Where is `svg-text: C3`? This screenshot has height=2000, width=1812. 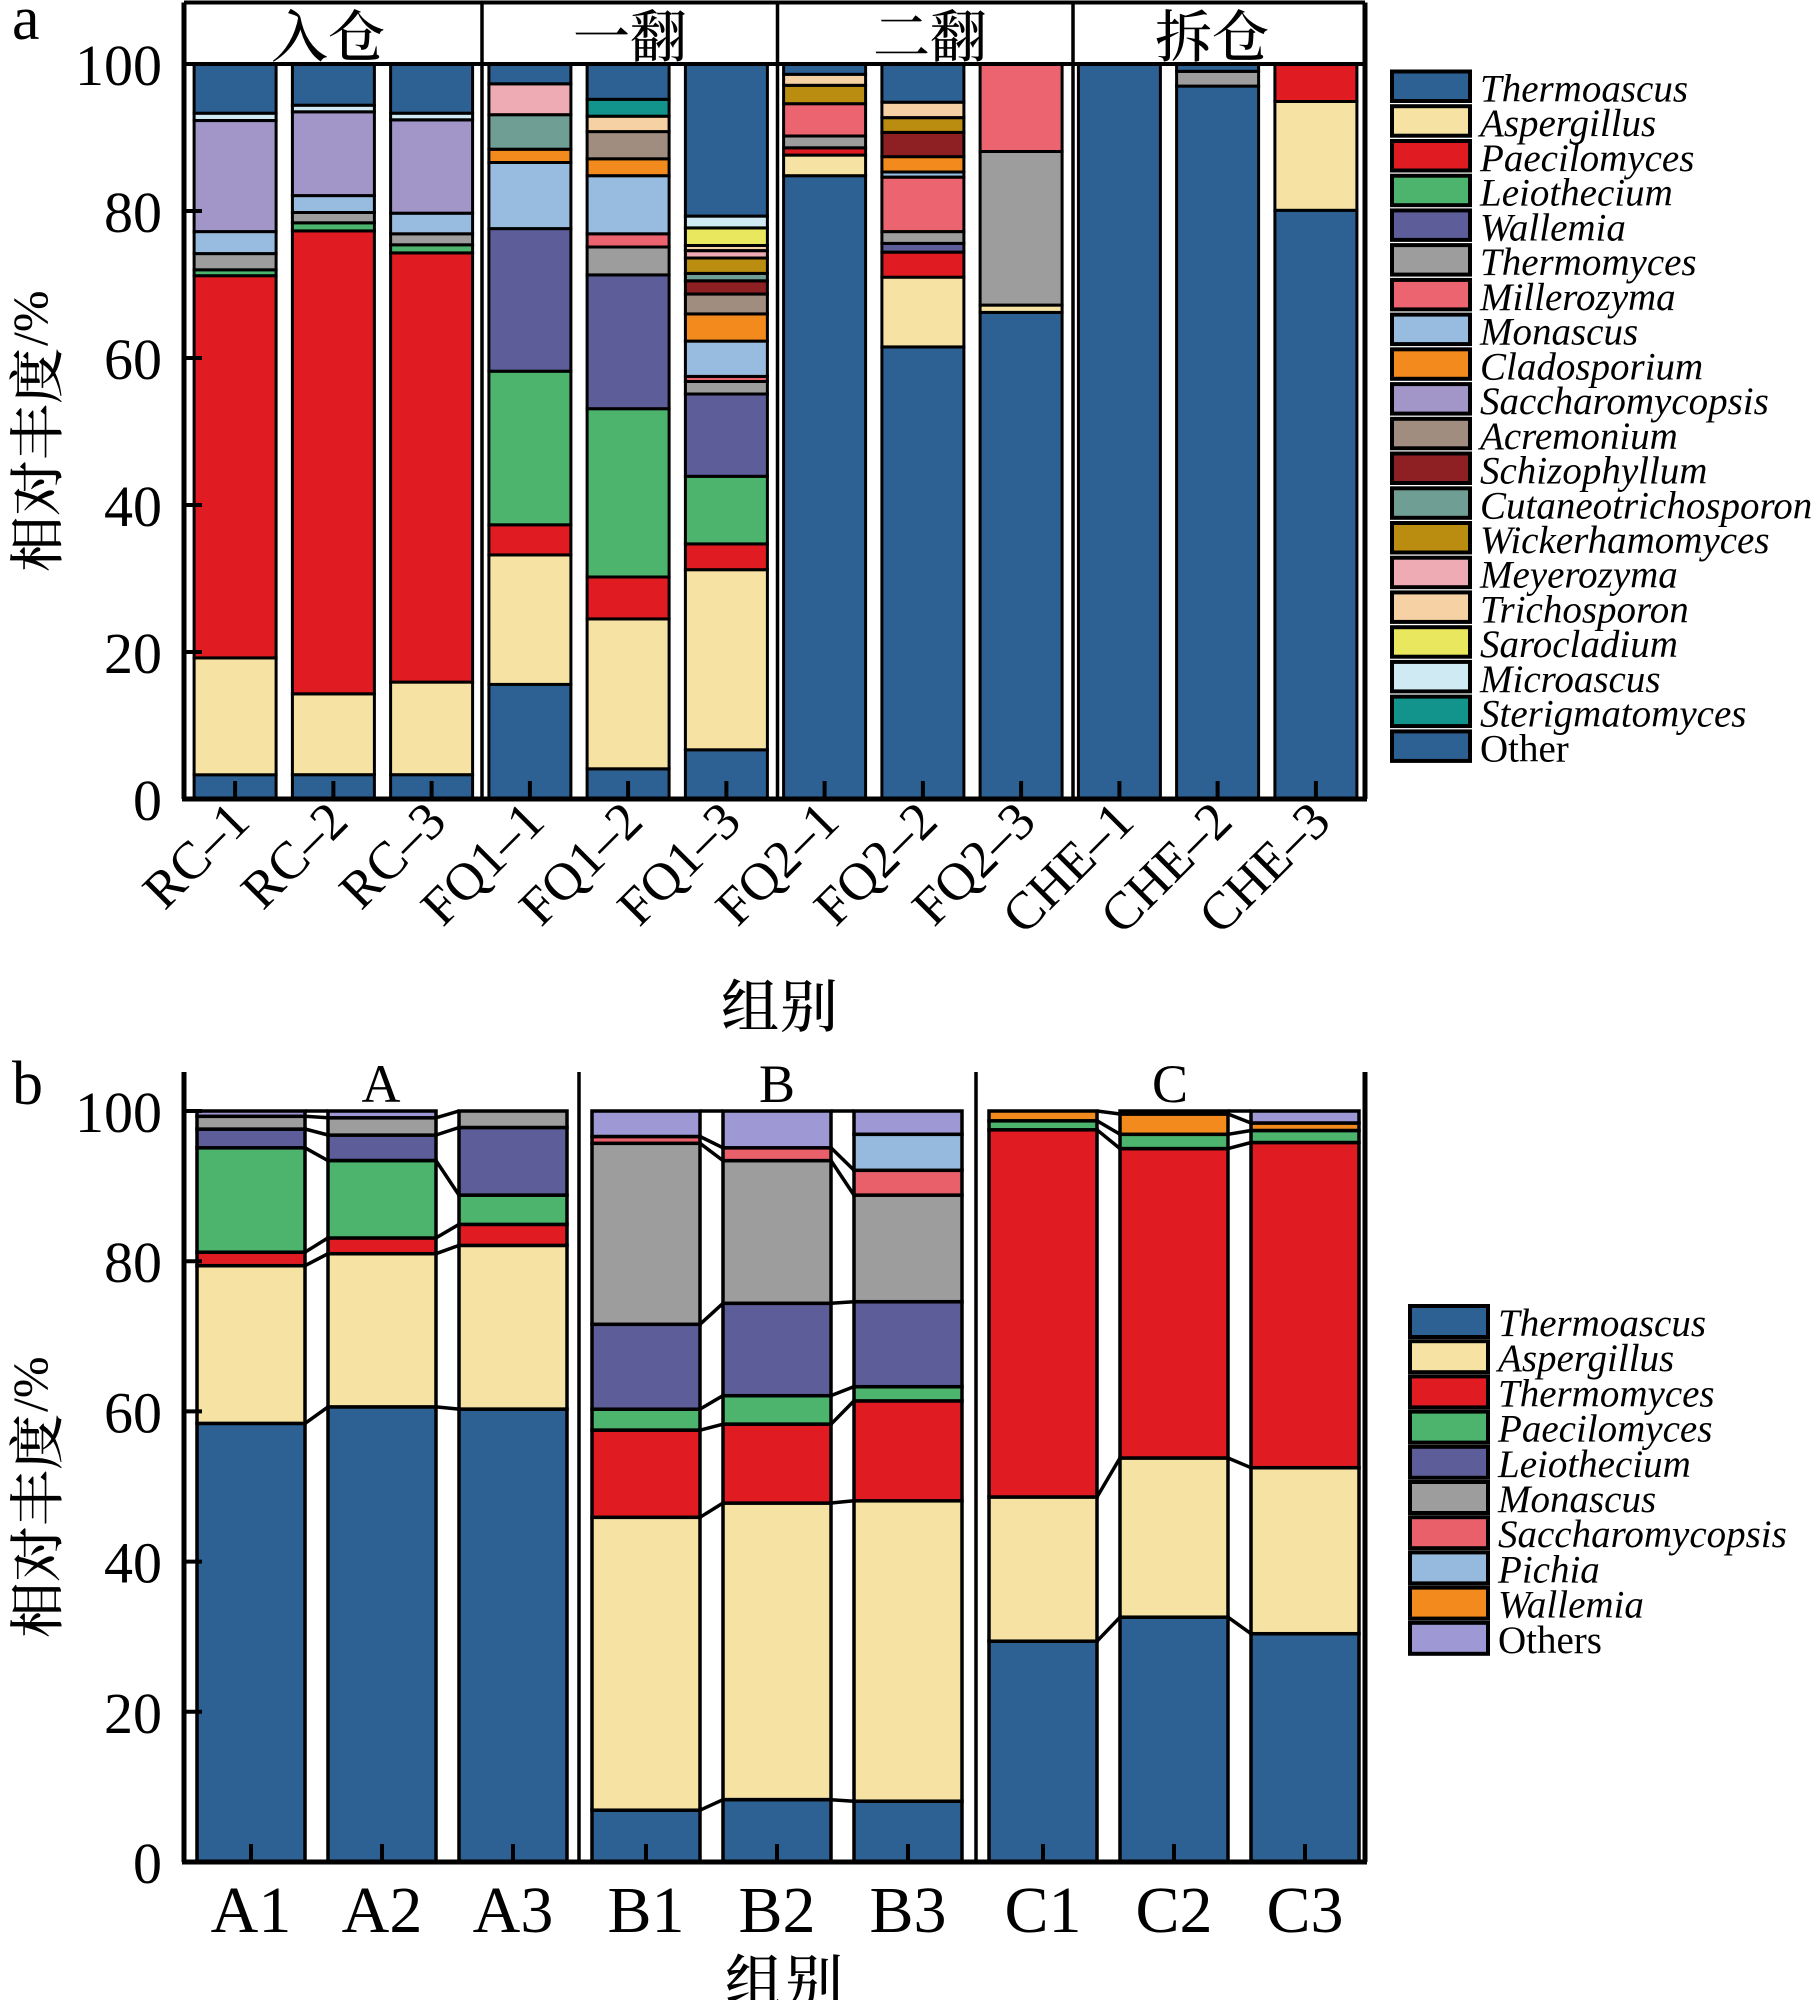
svg-text: C3 is located at coordinates (1304, 1910).